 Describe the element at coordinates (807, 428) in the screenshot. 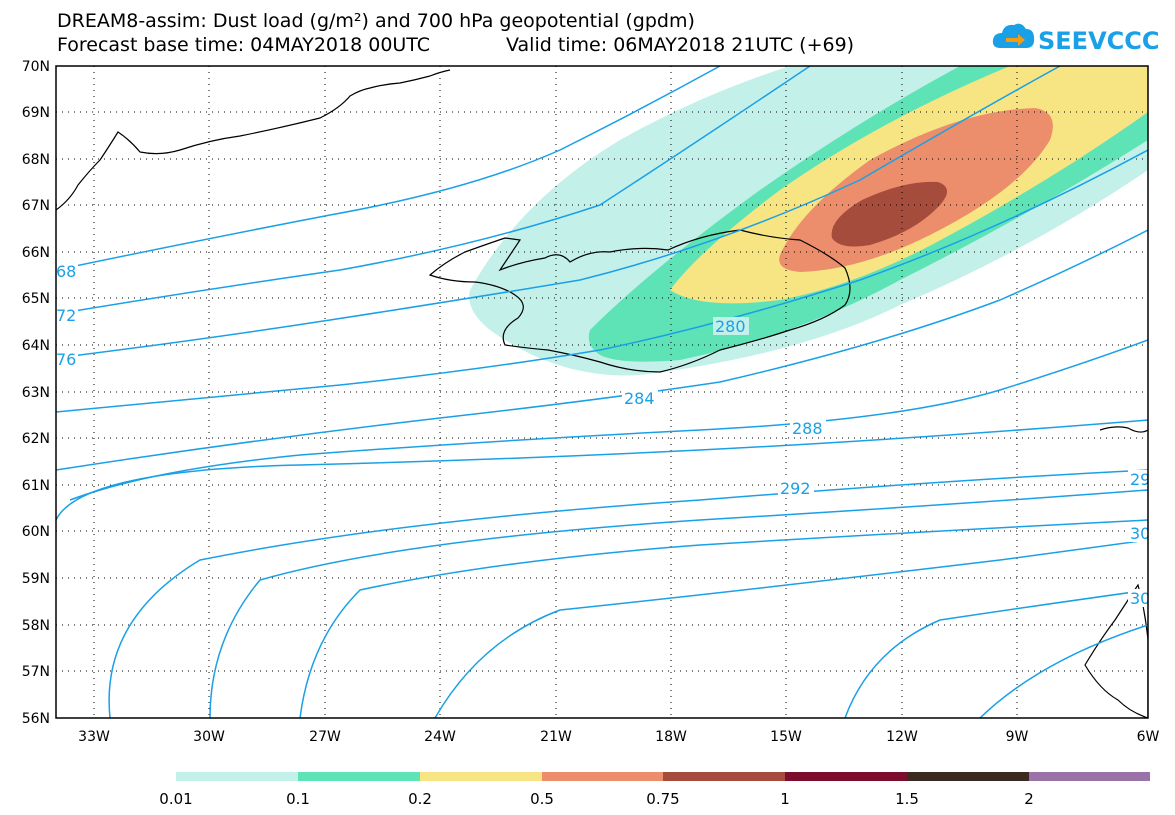

I see `contour-label: 288` at that location.